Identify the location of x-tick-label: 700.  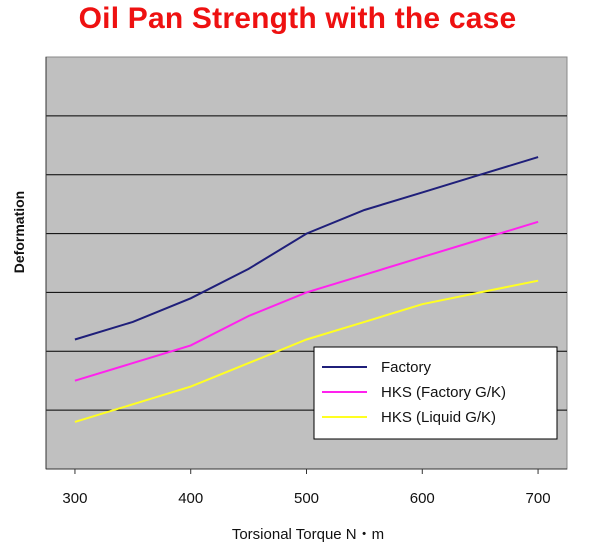
(538, 498).